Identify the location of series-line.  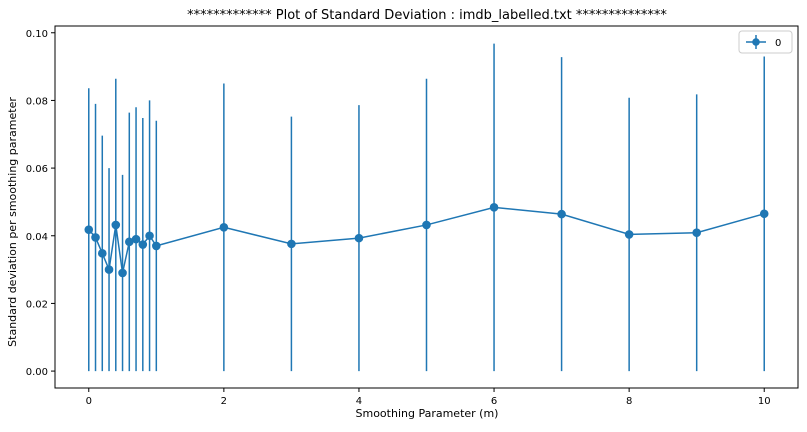
(426, 240).